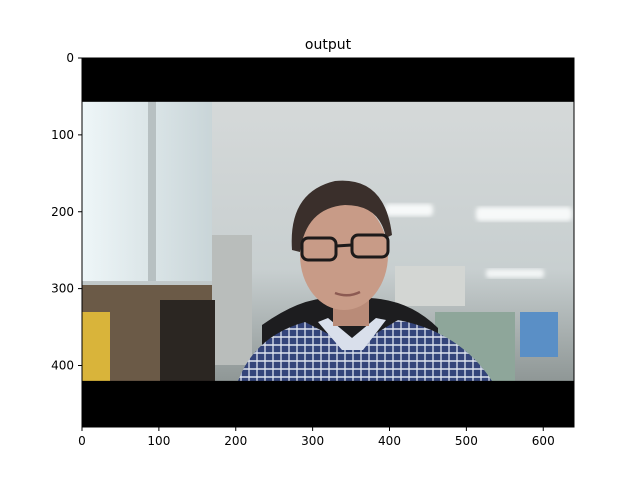 The width and height of the screenshot is (640, 480). I want to click on x-tick-label: 300, so click(312, 441).